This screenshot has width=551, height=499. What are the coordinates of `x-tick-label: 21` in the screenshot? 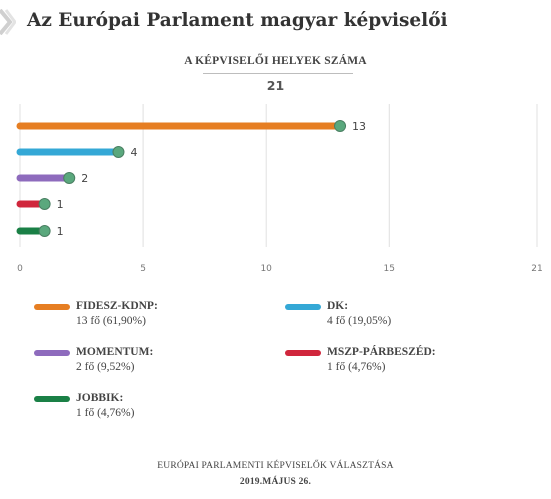 It's located at (536, 269).